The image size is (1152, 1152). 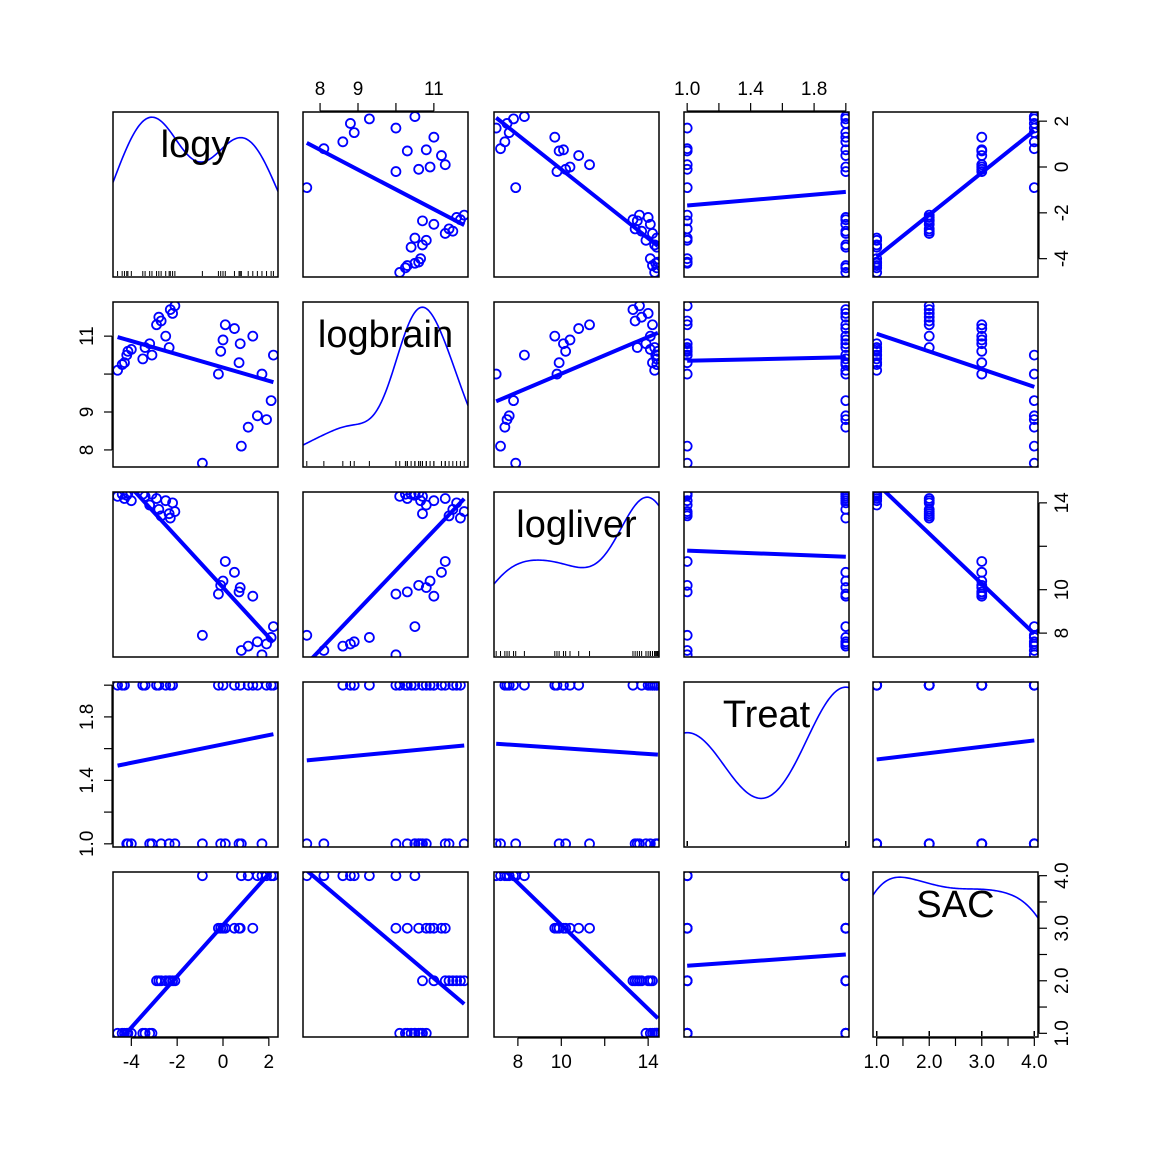 What do you see at coordinates (1062, 121) in the screenshot?
I see `tick-label: 2` at bounding box center [1062, 121].